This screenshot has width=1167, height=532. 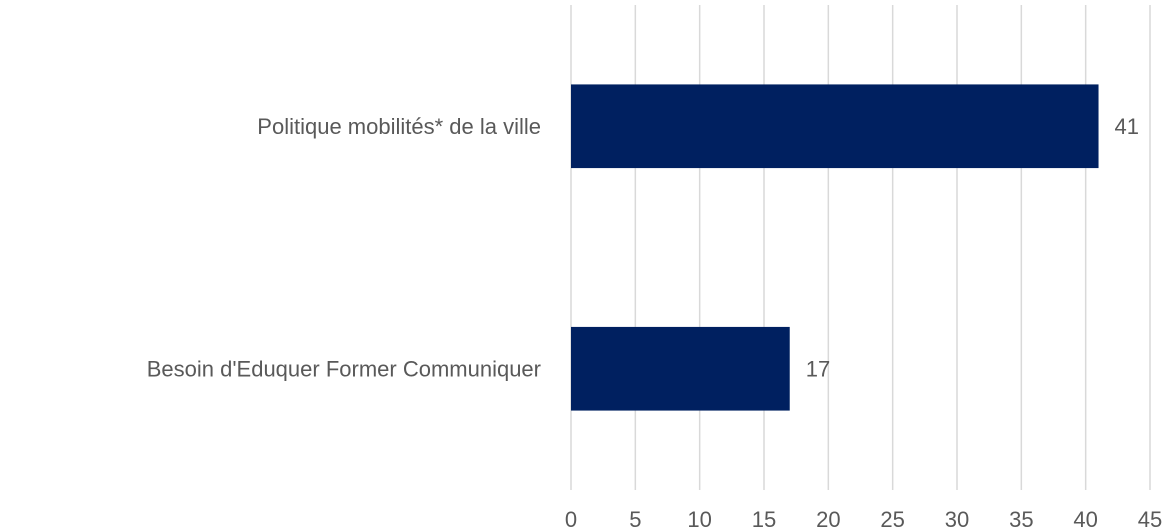 What do you see at coordinates (892, 519) in the screenshot?
I see `x-tick-label: 25` at bounding box center [892, 519].